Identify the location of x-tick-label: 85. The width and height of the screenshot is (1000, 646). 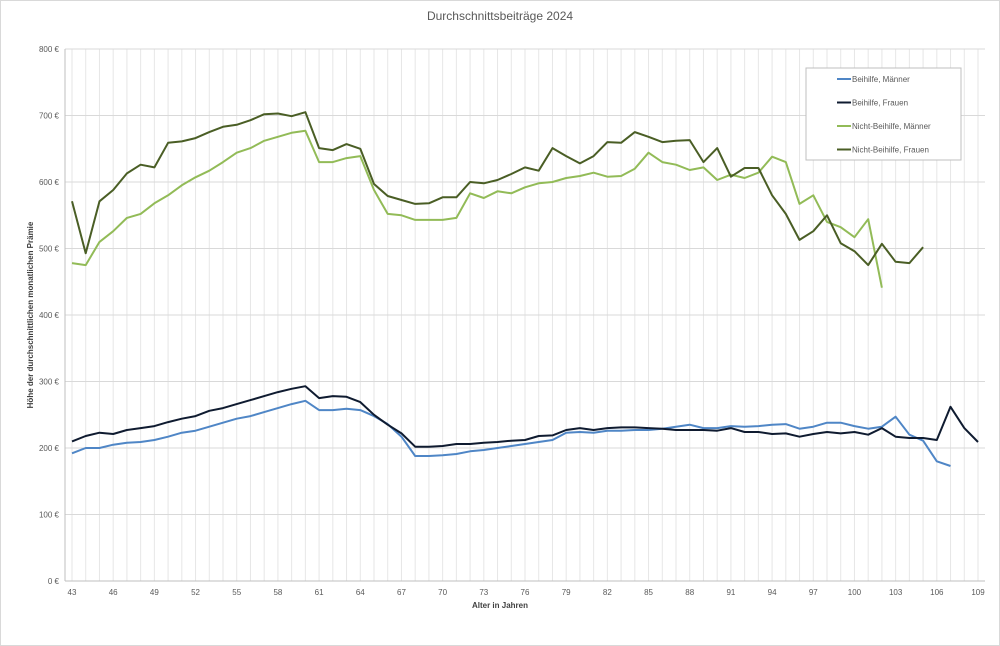
(648, 592).